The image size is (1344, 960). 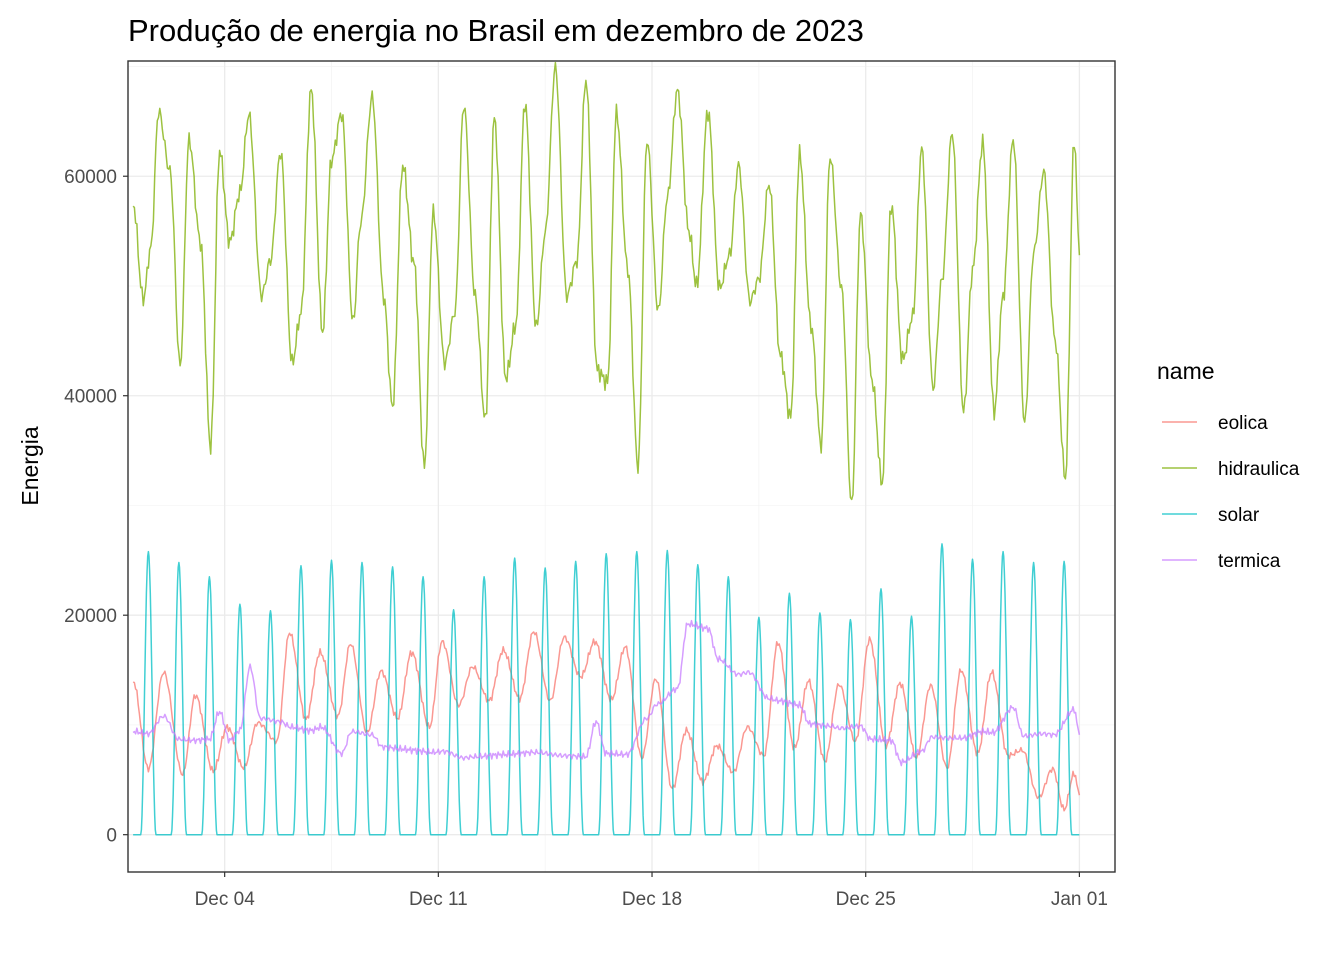 What do you see at coordinates (30, 465) in the screenshot?
I see `y-axis-title: Energia` at bounding box center [30, 465].